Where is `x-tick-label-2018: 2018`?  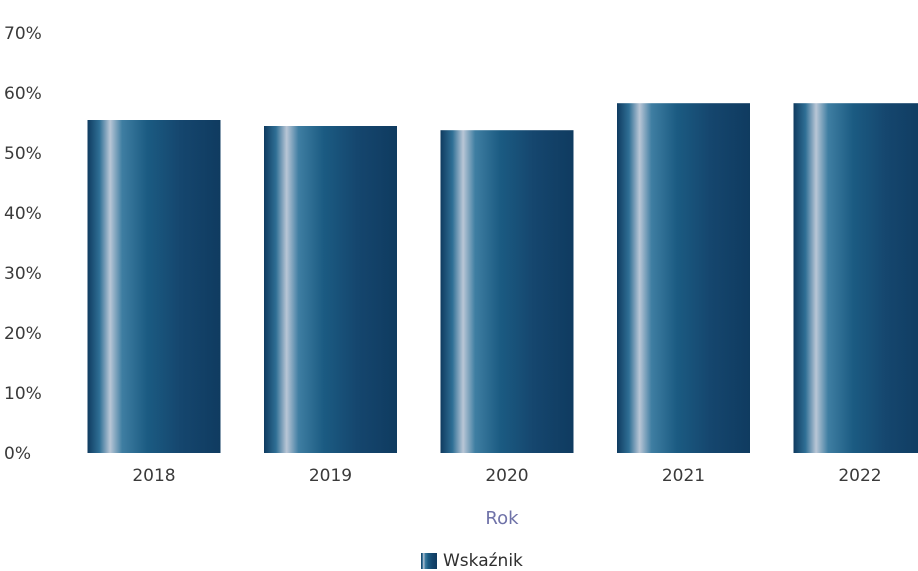 x-tick-label-2018: 2018 is located at coordinates (153, 476).